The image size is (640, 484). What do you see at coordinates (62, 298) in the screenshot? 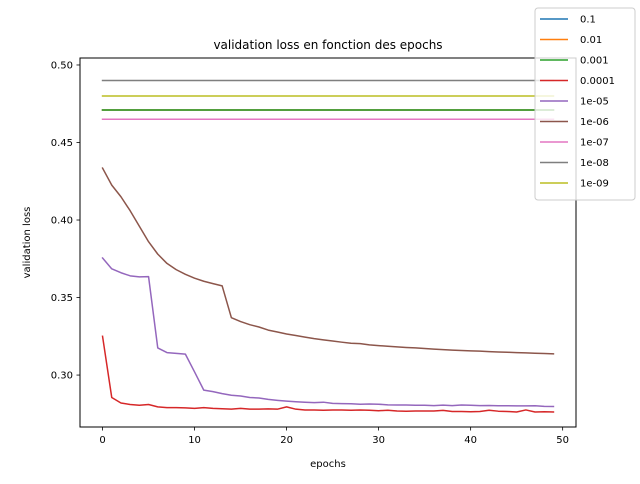
I see `y-tick-label: 0.35` at bounding box center [62, 298].